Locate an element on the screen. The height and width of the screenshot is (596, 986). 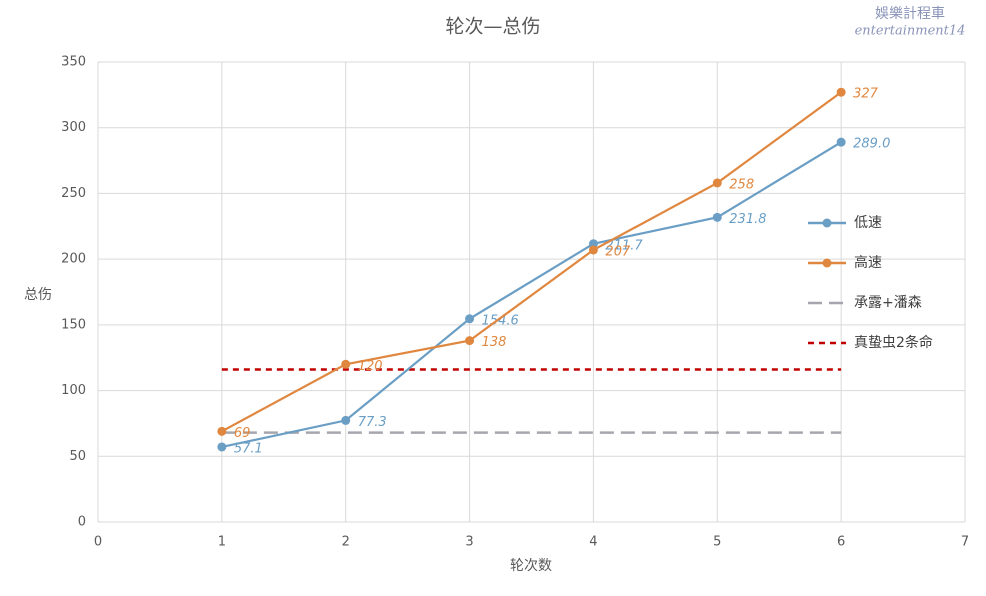
y-tick-label: 300 is located at coordinates (73, 127).